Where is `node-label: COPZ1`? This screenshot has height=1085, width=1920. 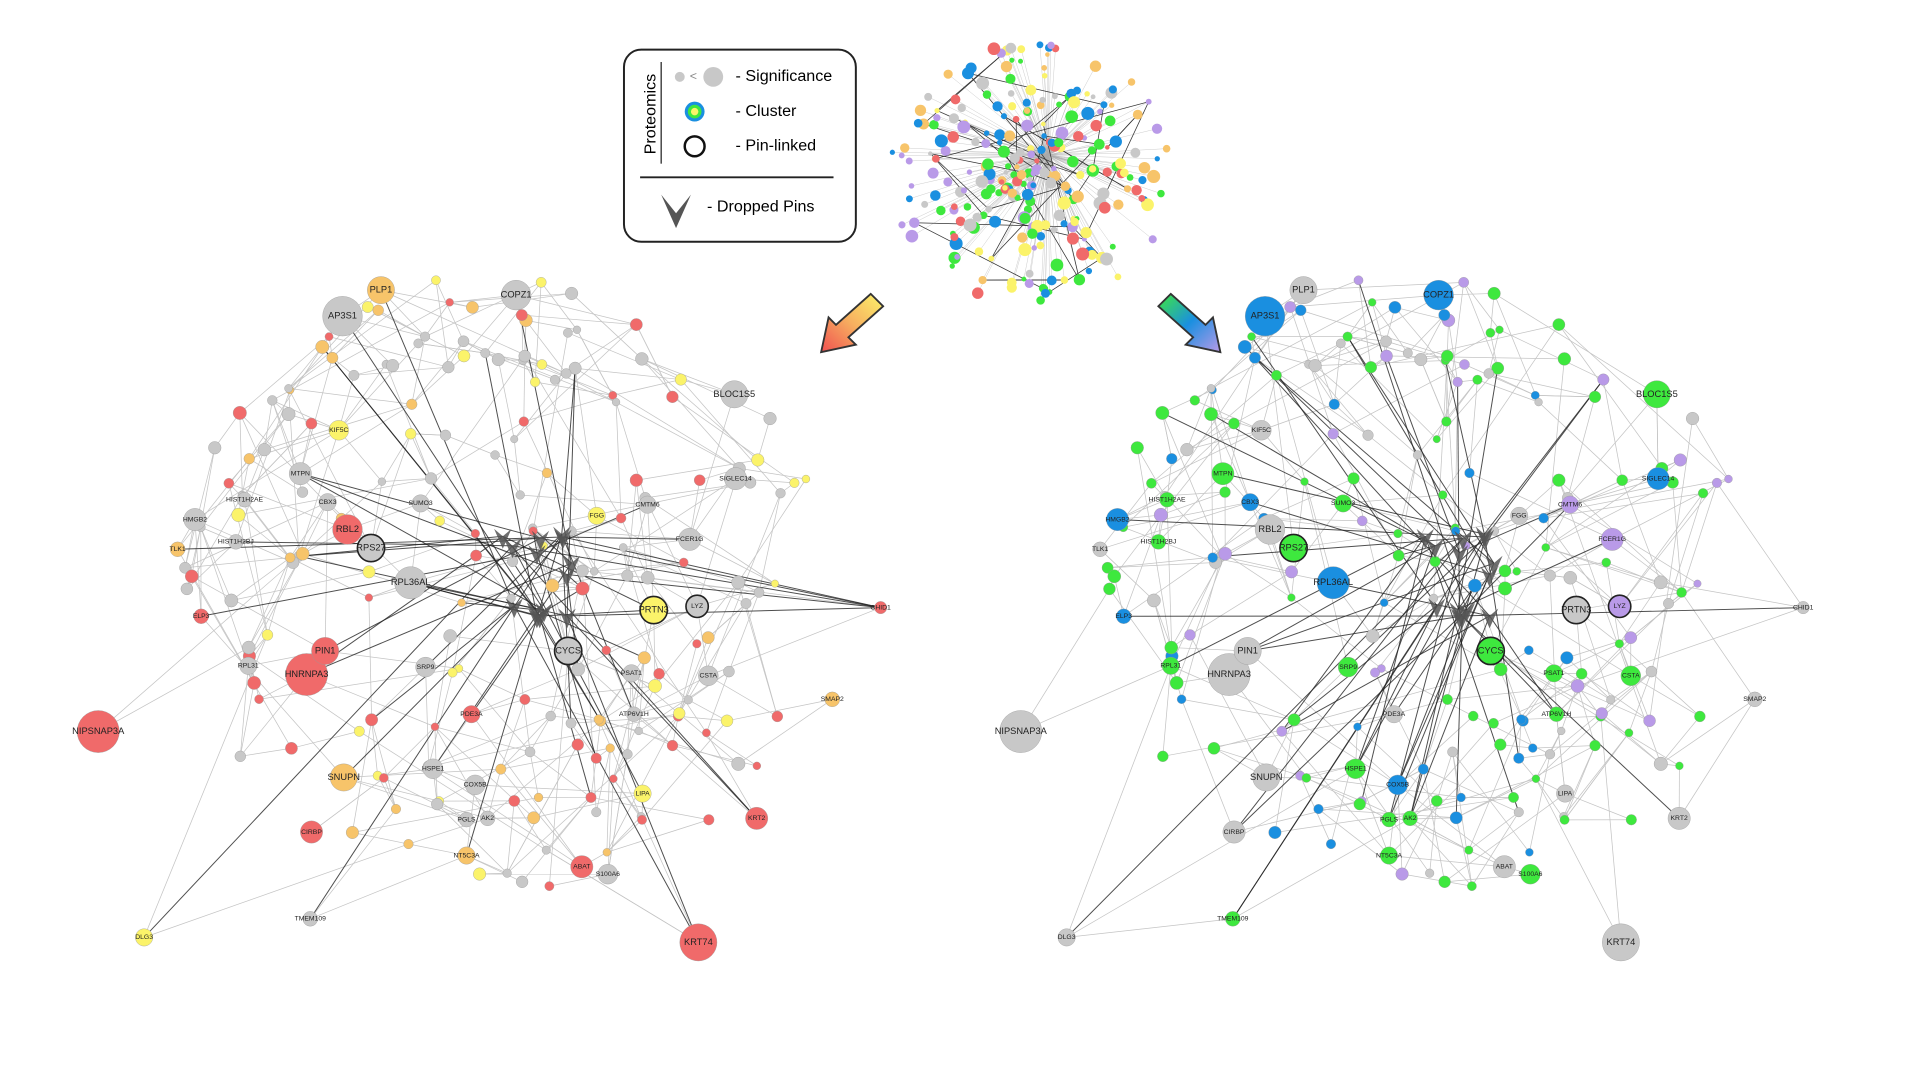 node-label: COPZ1 is located at coordinates (1438, 295).